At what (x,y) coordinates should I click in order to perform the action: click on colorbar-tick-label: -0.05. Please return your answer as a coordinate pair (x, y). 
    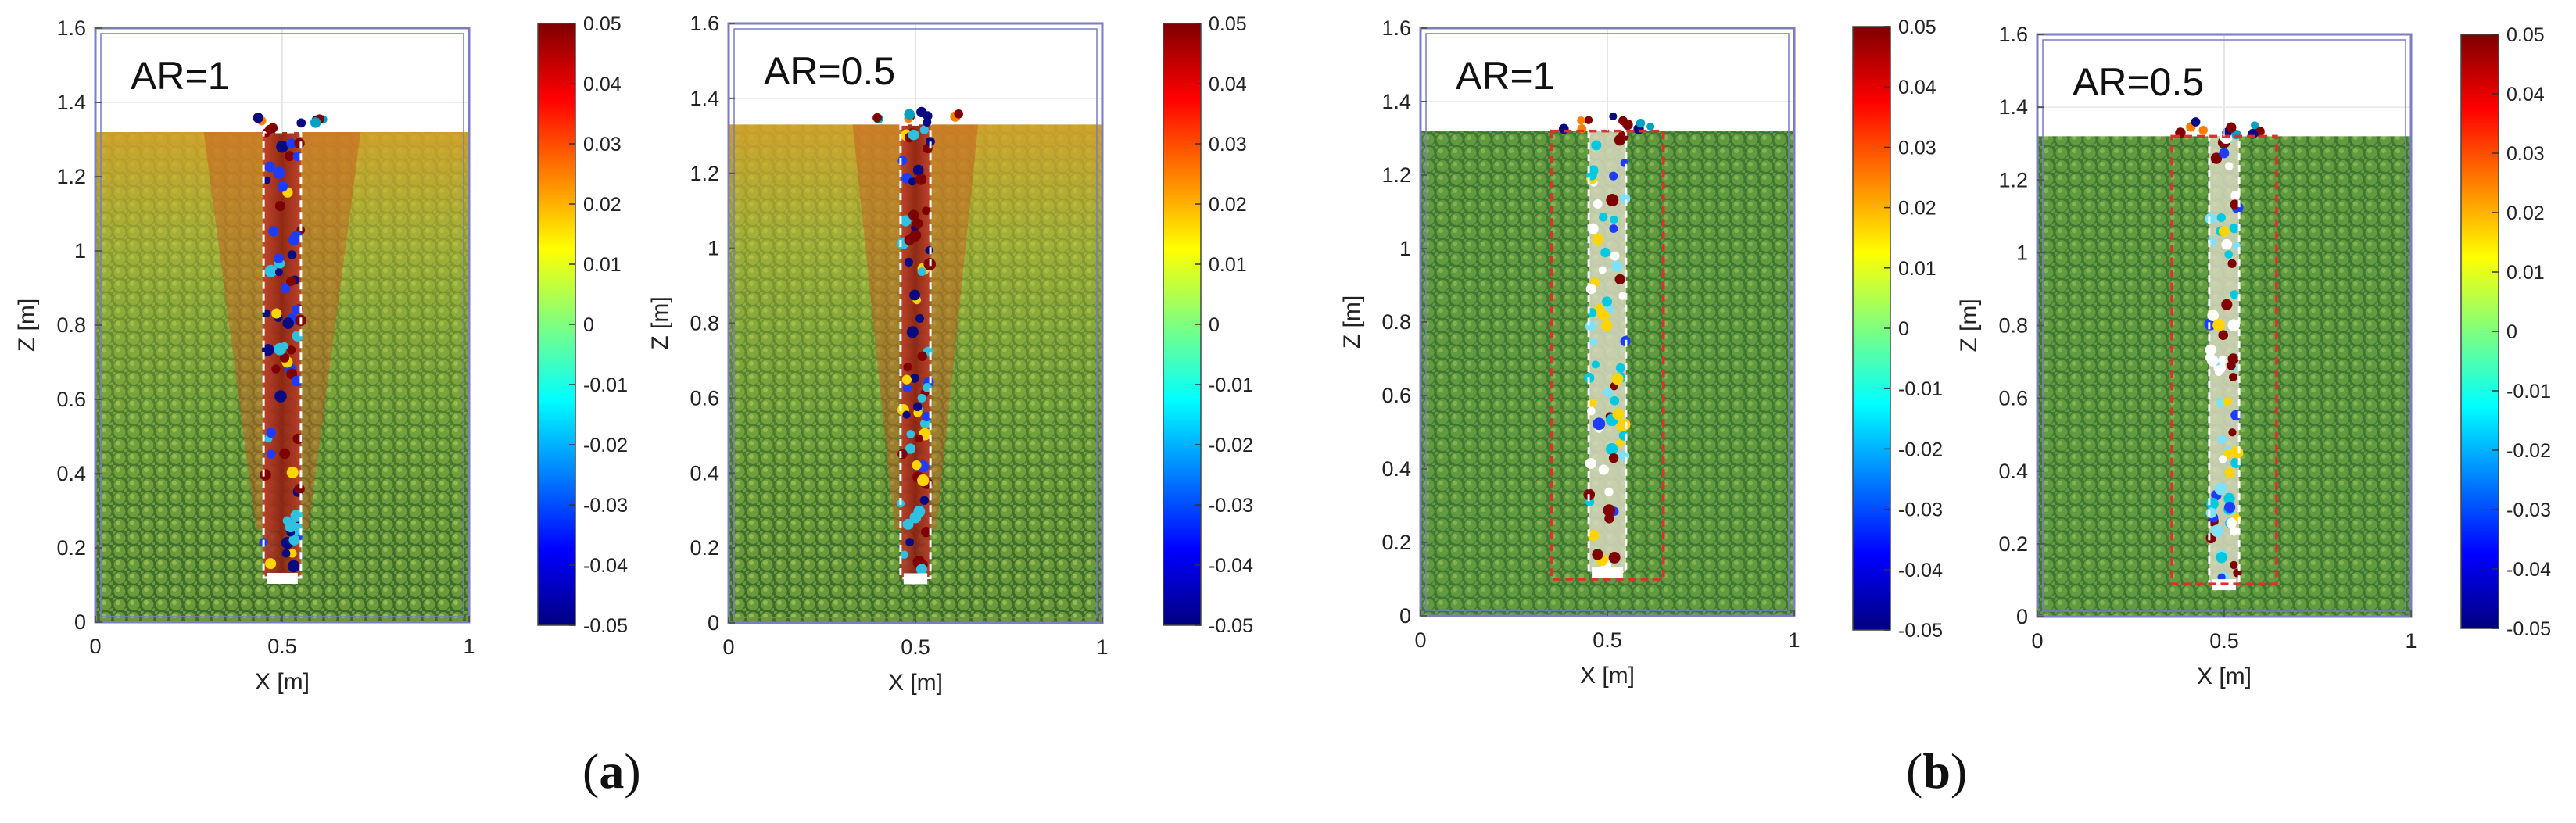
    Looking at the image, I should click on (1231, 626).